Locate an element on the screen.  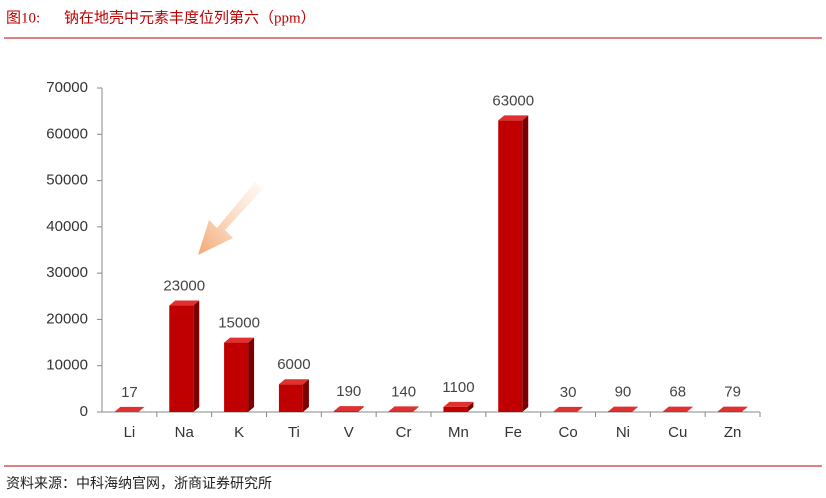
arrow is located at coordinates (230, 218).